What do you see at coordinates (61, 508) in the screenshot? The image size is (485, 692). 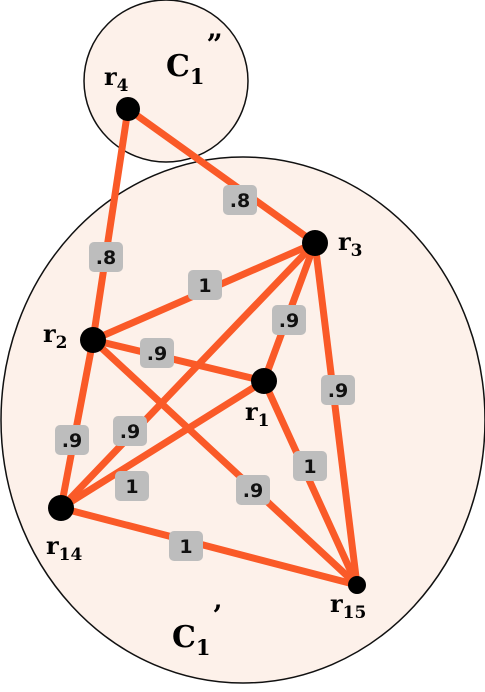 I see `node-r14` at bounding box center [61, 508].